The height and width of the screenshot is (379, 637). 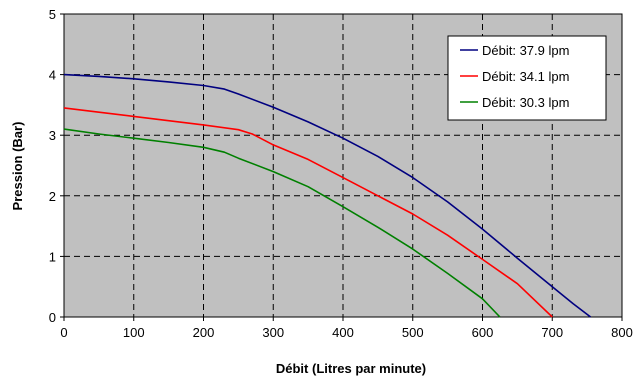 What do you see at coordinates (52, 14) in the screenshot?
I see `y-tick-label: 5` at bounding box center [52, 14].